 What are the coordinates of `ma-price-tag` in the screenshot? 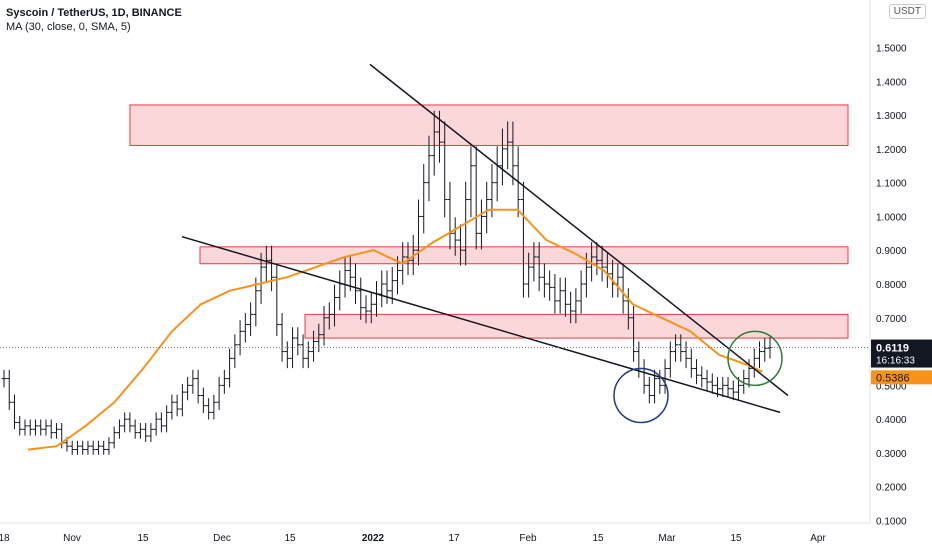 It's located at (901, 377).